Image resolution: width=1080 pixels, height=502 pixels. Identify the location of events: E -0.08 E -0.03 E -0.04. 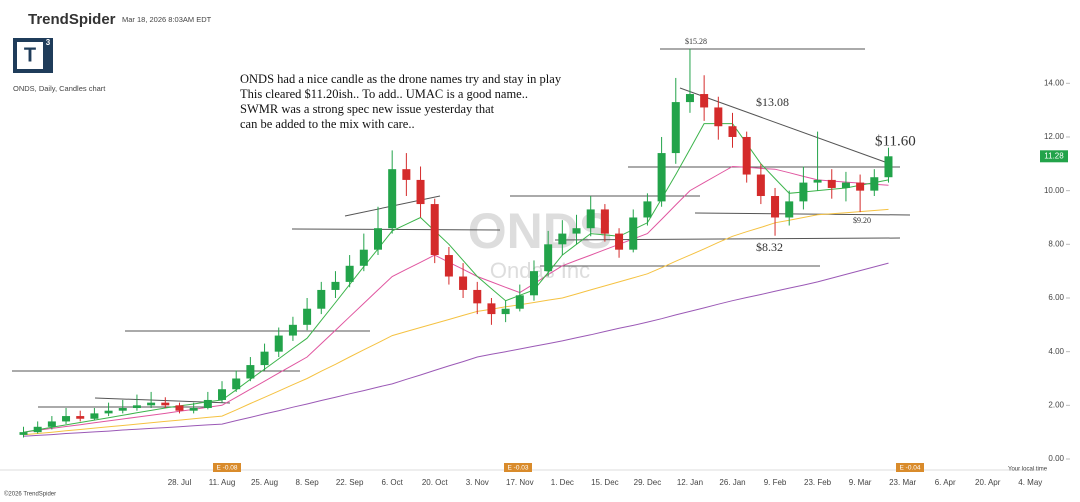
(568, 467).